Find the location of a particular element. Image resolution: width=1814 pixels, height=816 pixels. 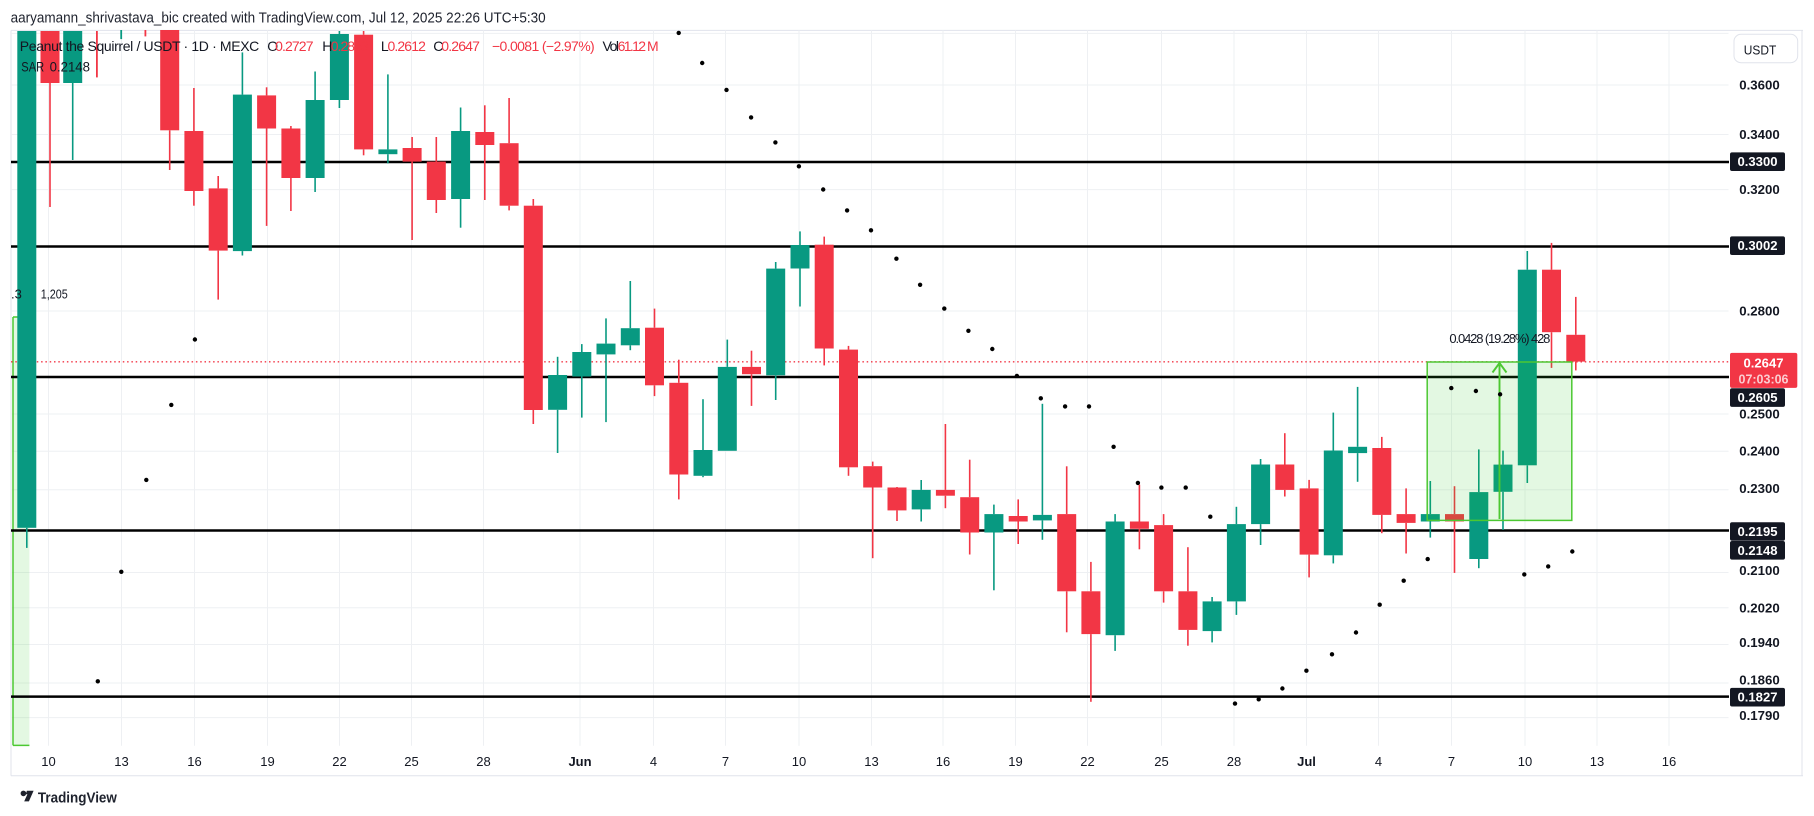

svg-text: 0.1790 is located at coordinates (1759, 715).